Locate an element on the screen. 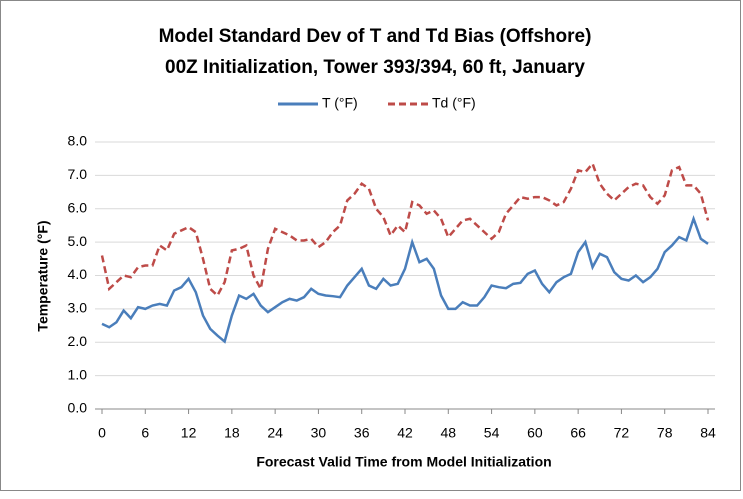  x-tick-label: 12 is located at coordinates (189, 433).